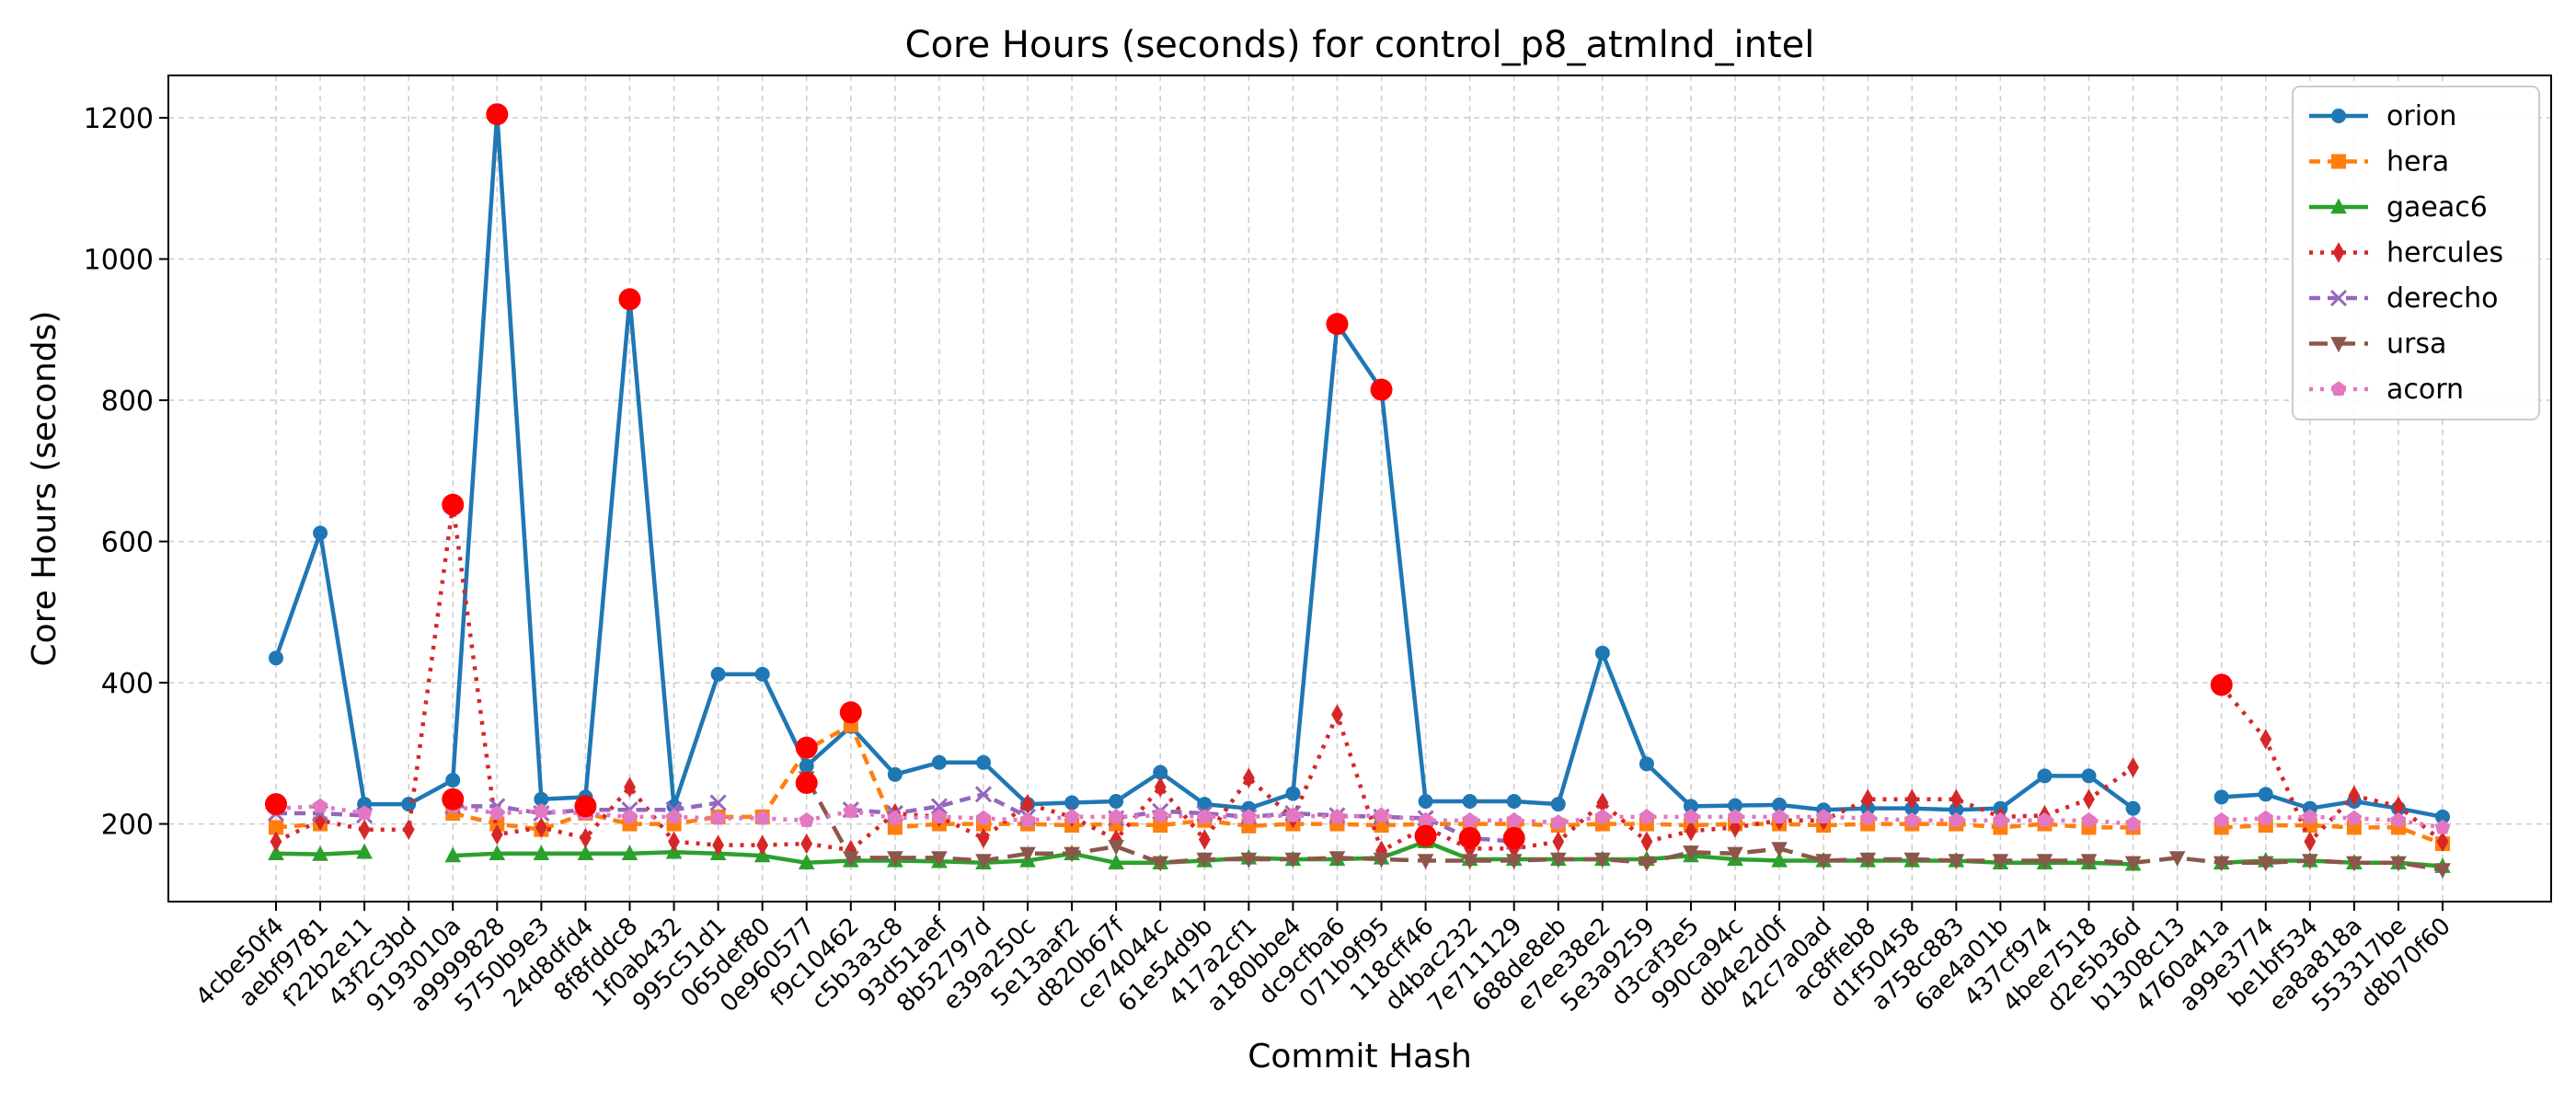 The height and width of the screenshot is (1104, 2576). I want to click on legend-label: hercules, so click(2444, 253).